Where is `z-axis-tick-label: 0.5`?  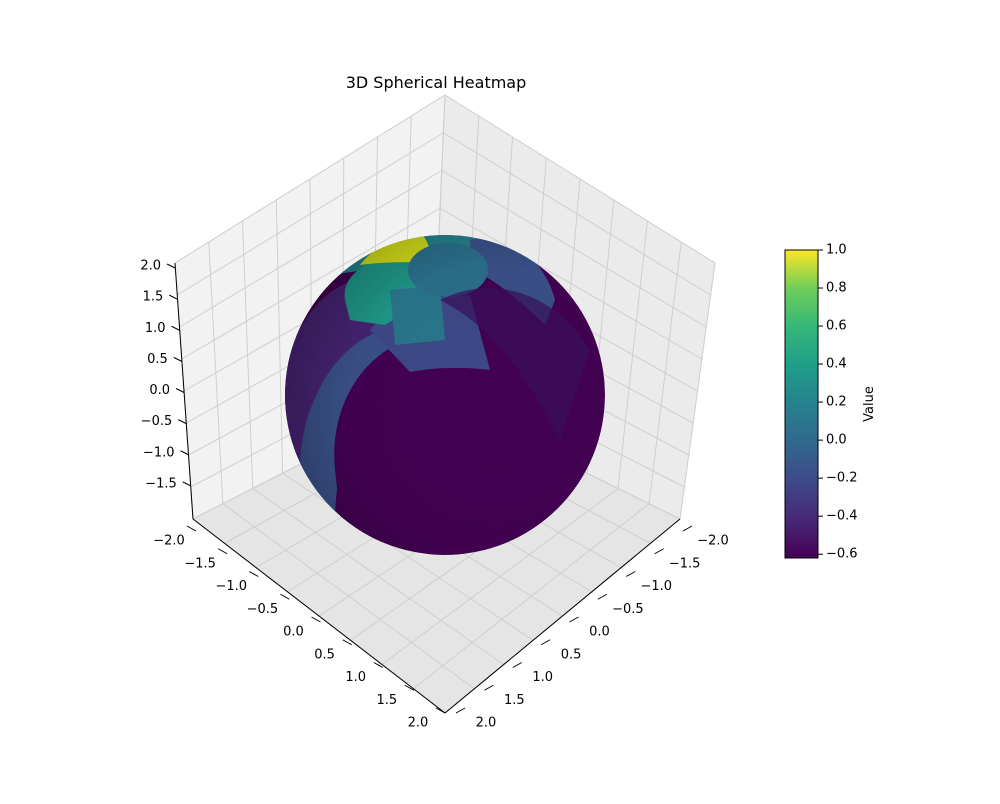 z-axis-tick-label: 0.5 is located at coordinates (157, 359).